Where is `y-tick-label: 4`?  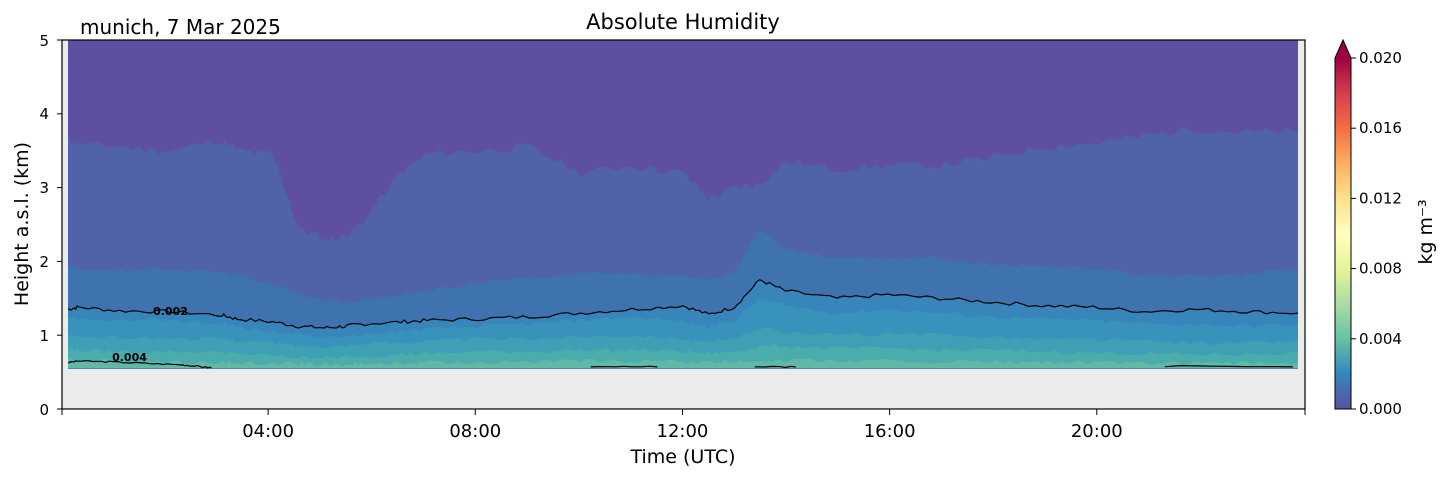
y-tick-label: 4 is located at coordinates (44, 114).